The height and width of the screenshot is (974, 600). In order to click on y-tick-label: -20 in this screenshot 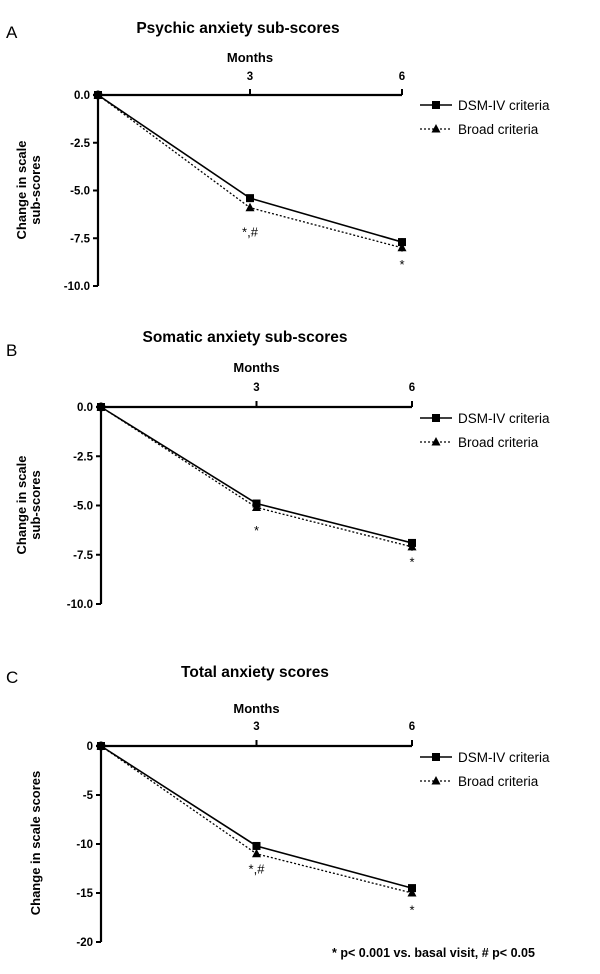, I will do `click(84, 943)`.